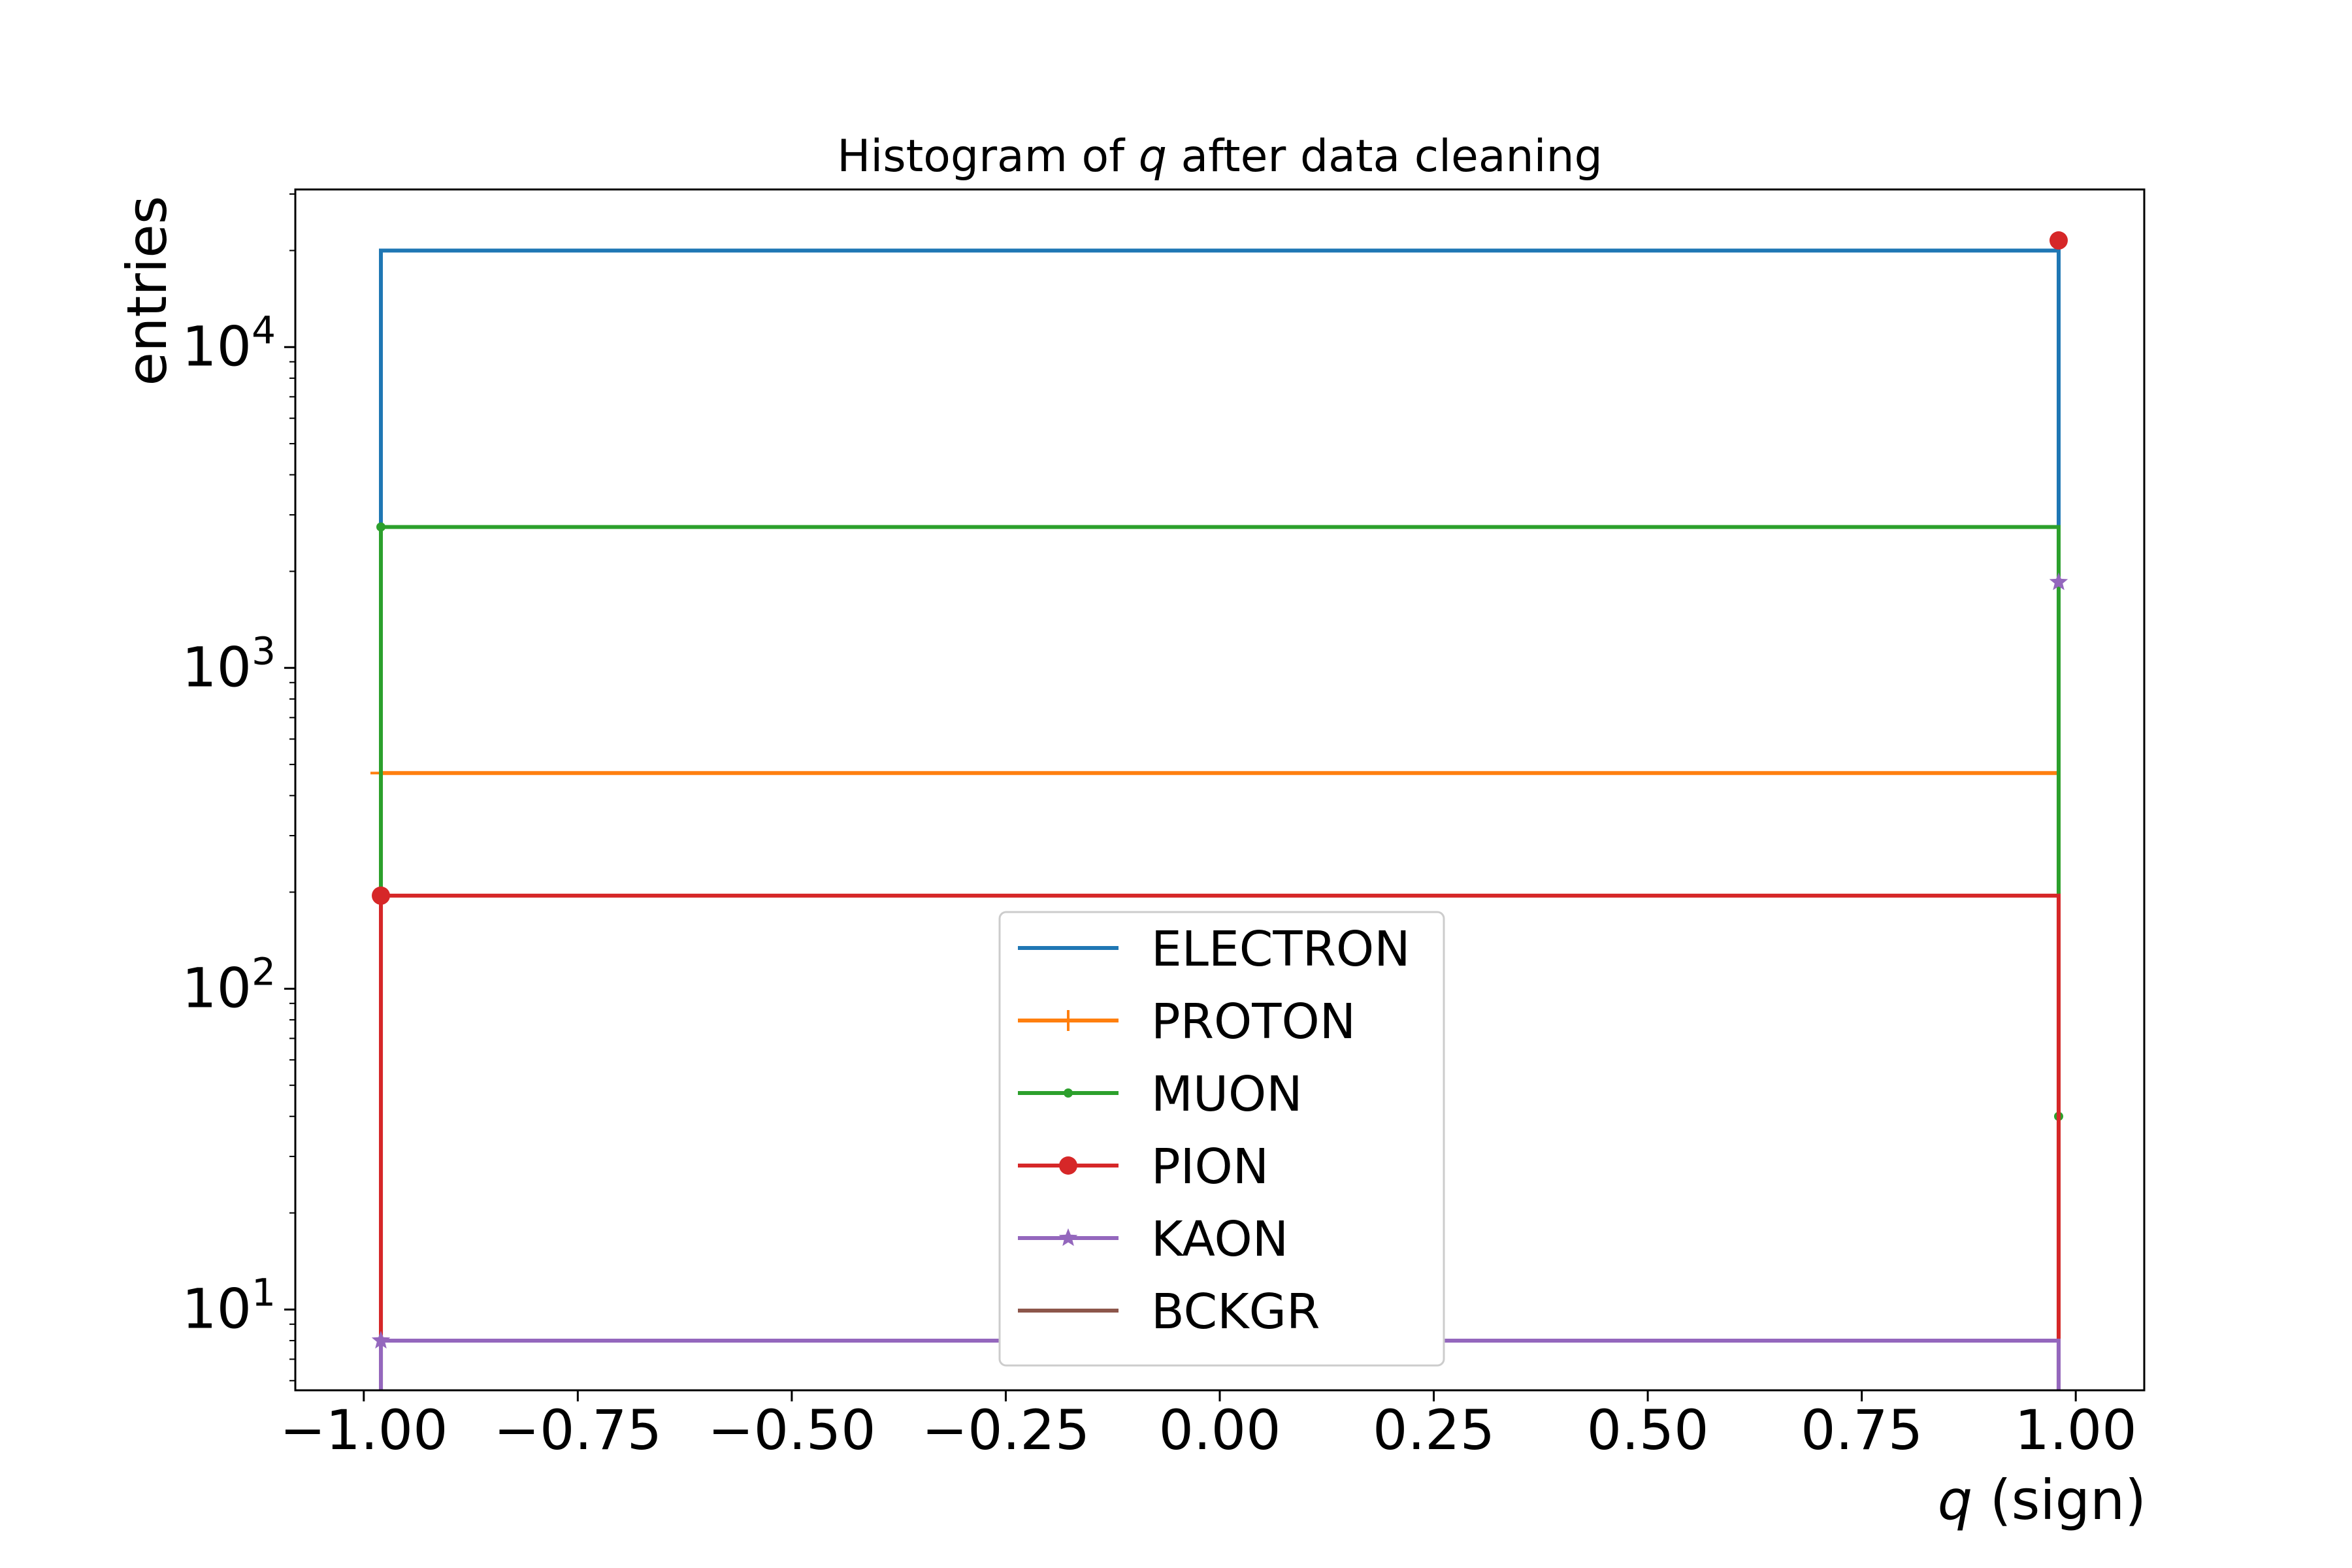  I want to click on x-tick-label: −0.50, so click(791, 1430).